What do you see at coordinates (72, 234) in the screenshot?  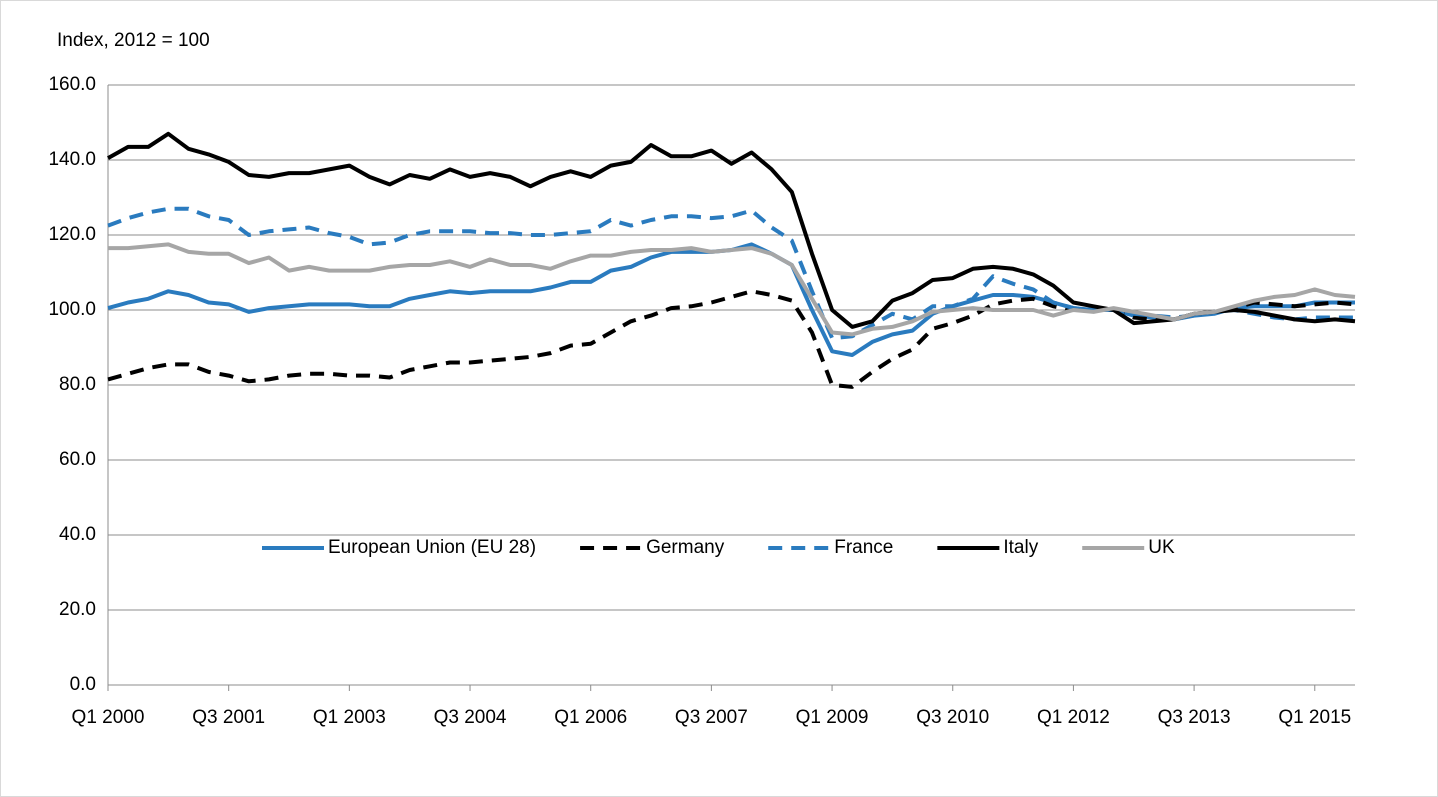 I see `y-tick-label: 120.0` at bounding box center [72, 234].